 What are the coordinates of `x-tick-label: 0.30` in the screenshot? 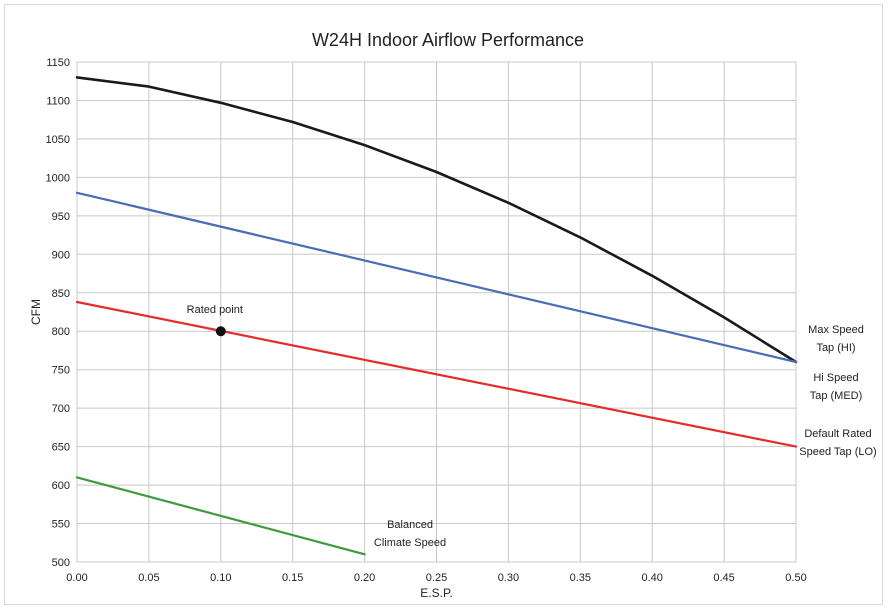 It's located at (508, 578).